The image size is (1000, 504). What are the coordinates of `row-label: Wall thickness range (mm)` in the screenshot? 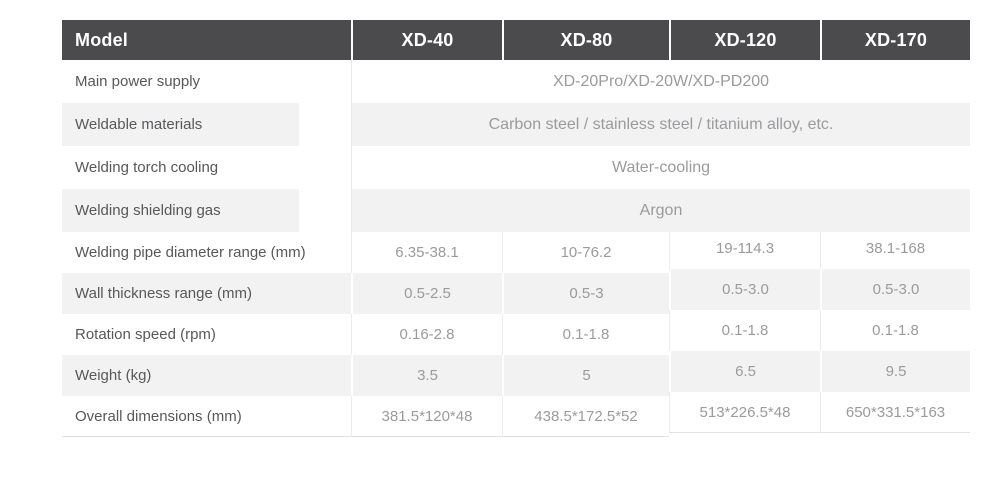 It's located at (206, 293).